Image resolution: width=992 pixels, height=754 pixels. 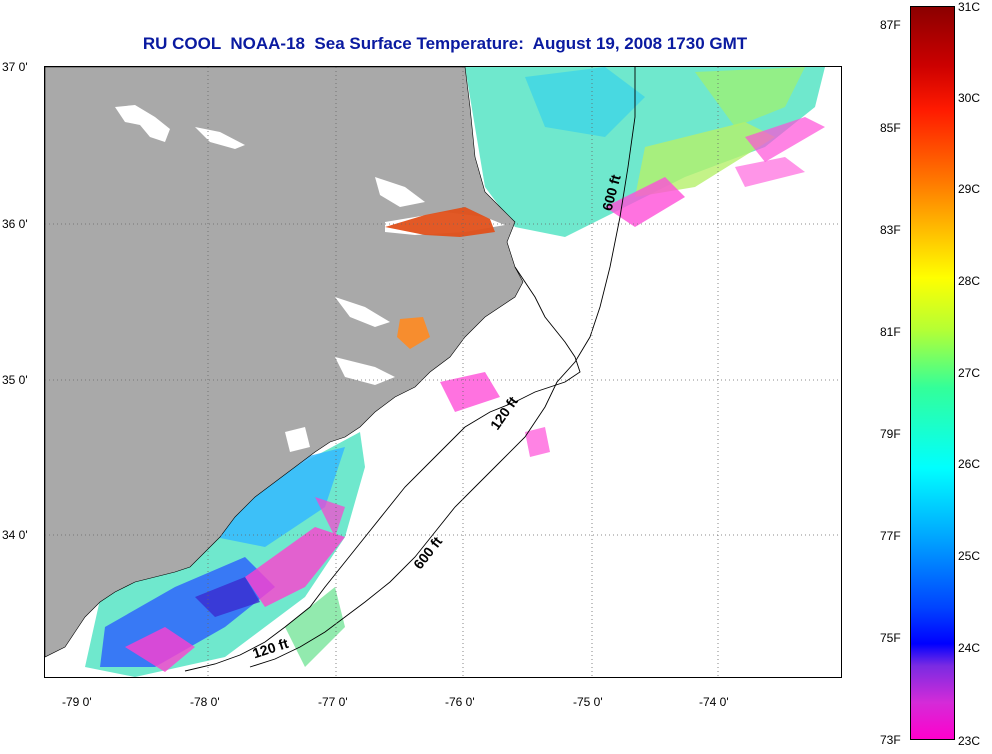 I want to click on colorbar-c-label: 28C, so click(x=969, y=281).